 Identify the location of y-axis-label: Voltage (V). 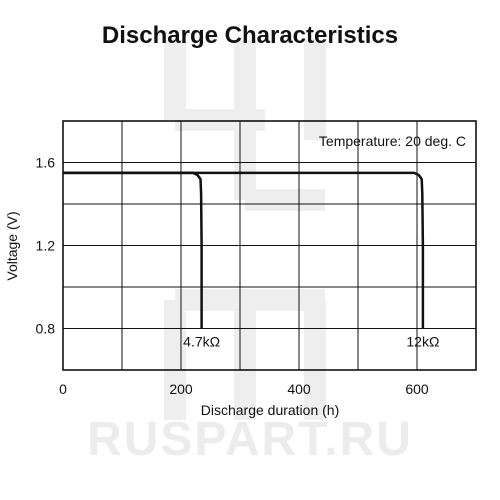
(12, 245).